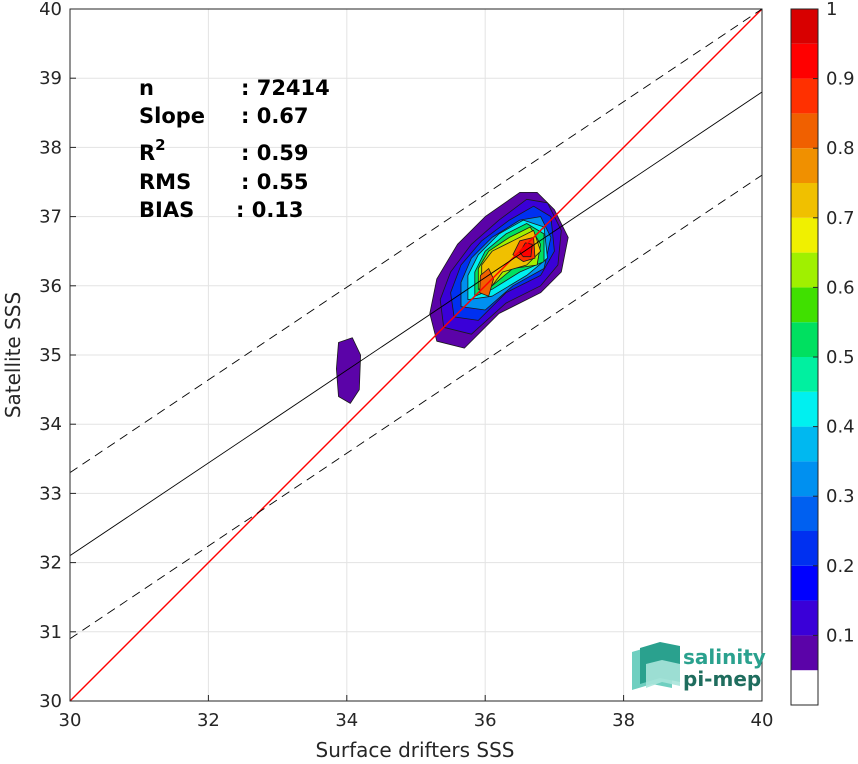 This screenshot has width=858, height=764. What do you see at coordinates (623, 720) in the screenshot?
I see `x-tick-label-4: 38` at bounding box center [623, 720].